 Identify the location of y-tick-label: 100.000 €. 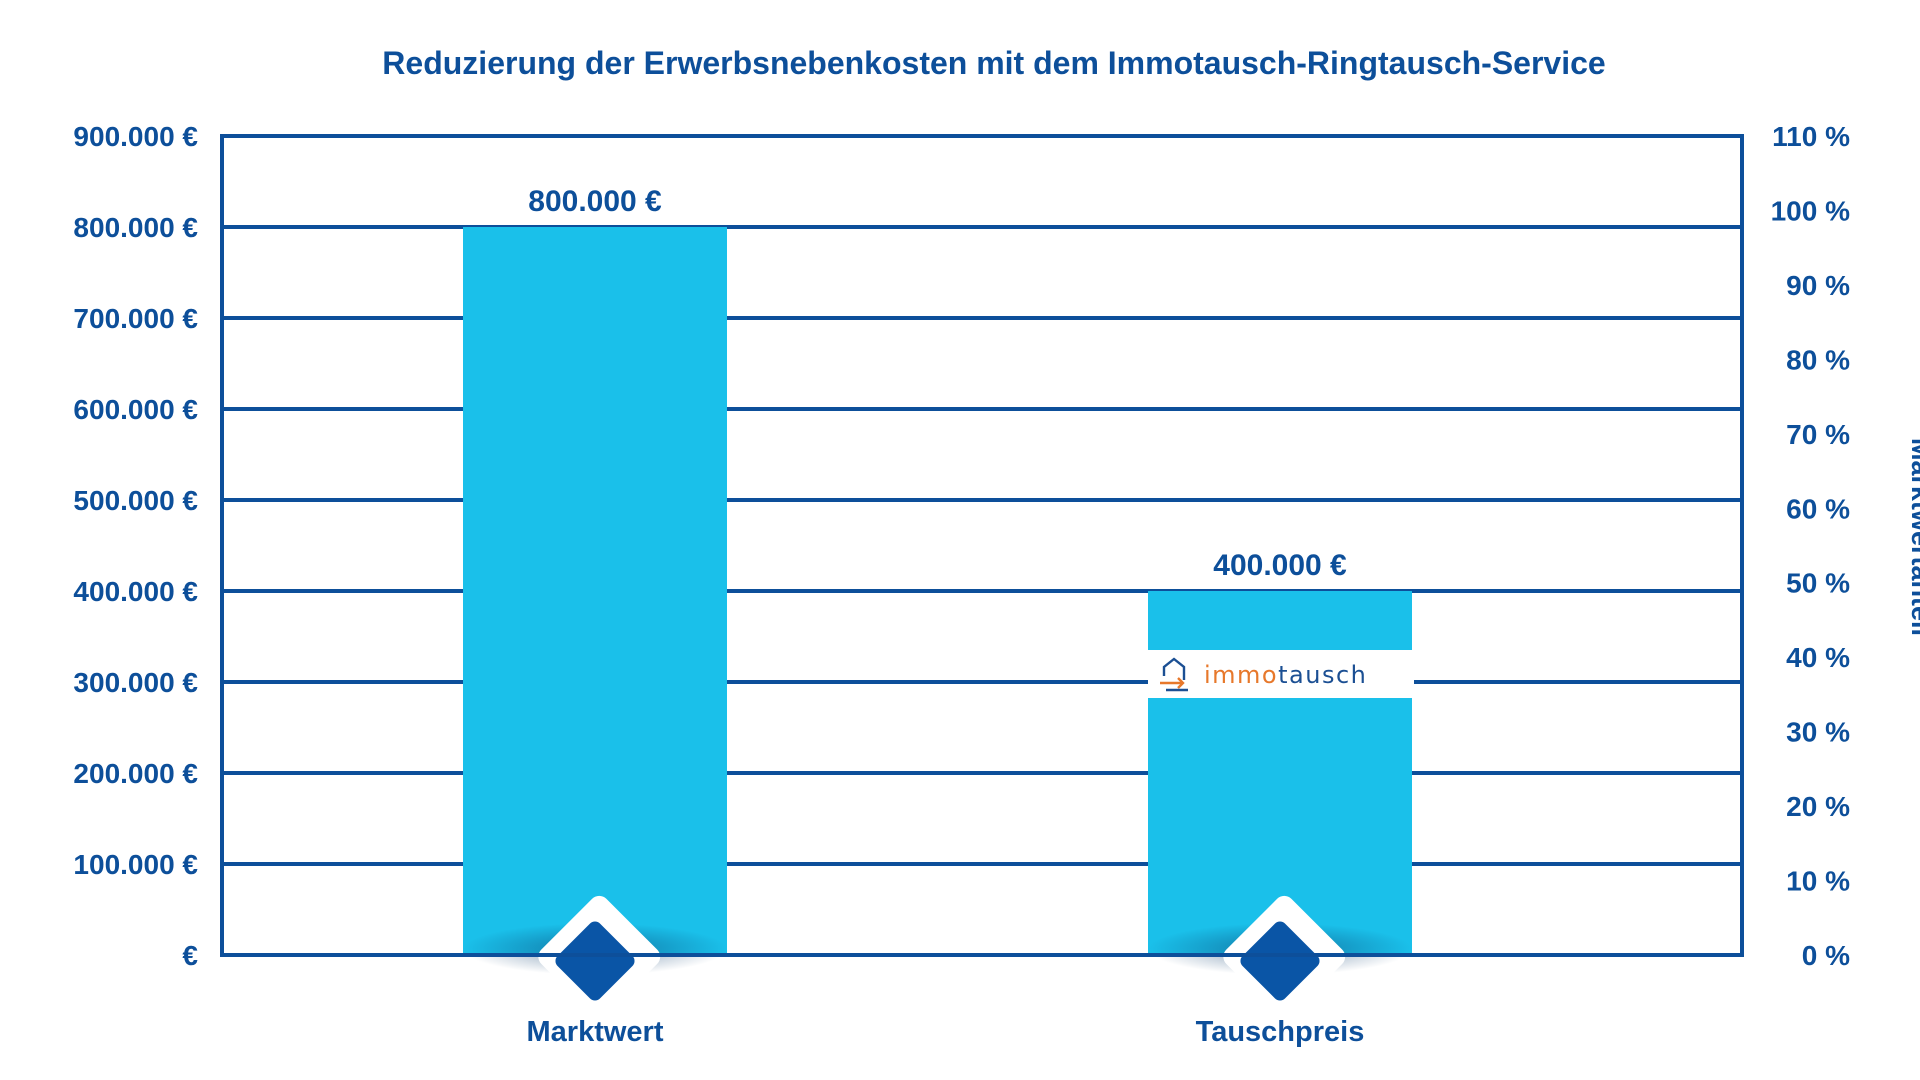
(135, 864).